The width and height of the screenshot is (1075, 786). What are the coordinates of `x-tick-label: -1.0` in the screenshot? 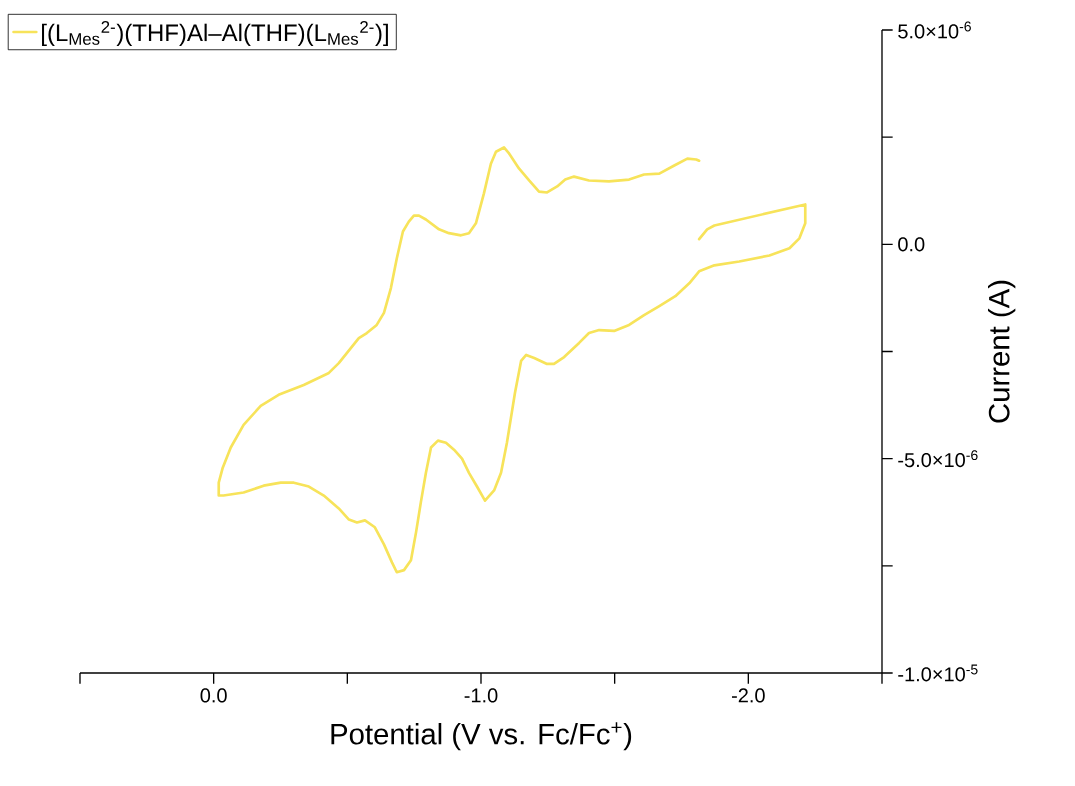 It's located at (481, 695).